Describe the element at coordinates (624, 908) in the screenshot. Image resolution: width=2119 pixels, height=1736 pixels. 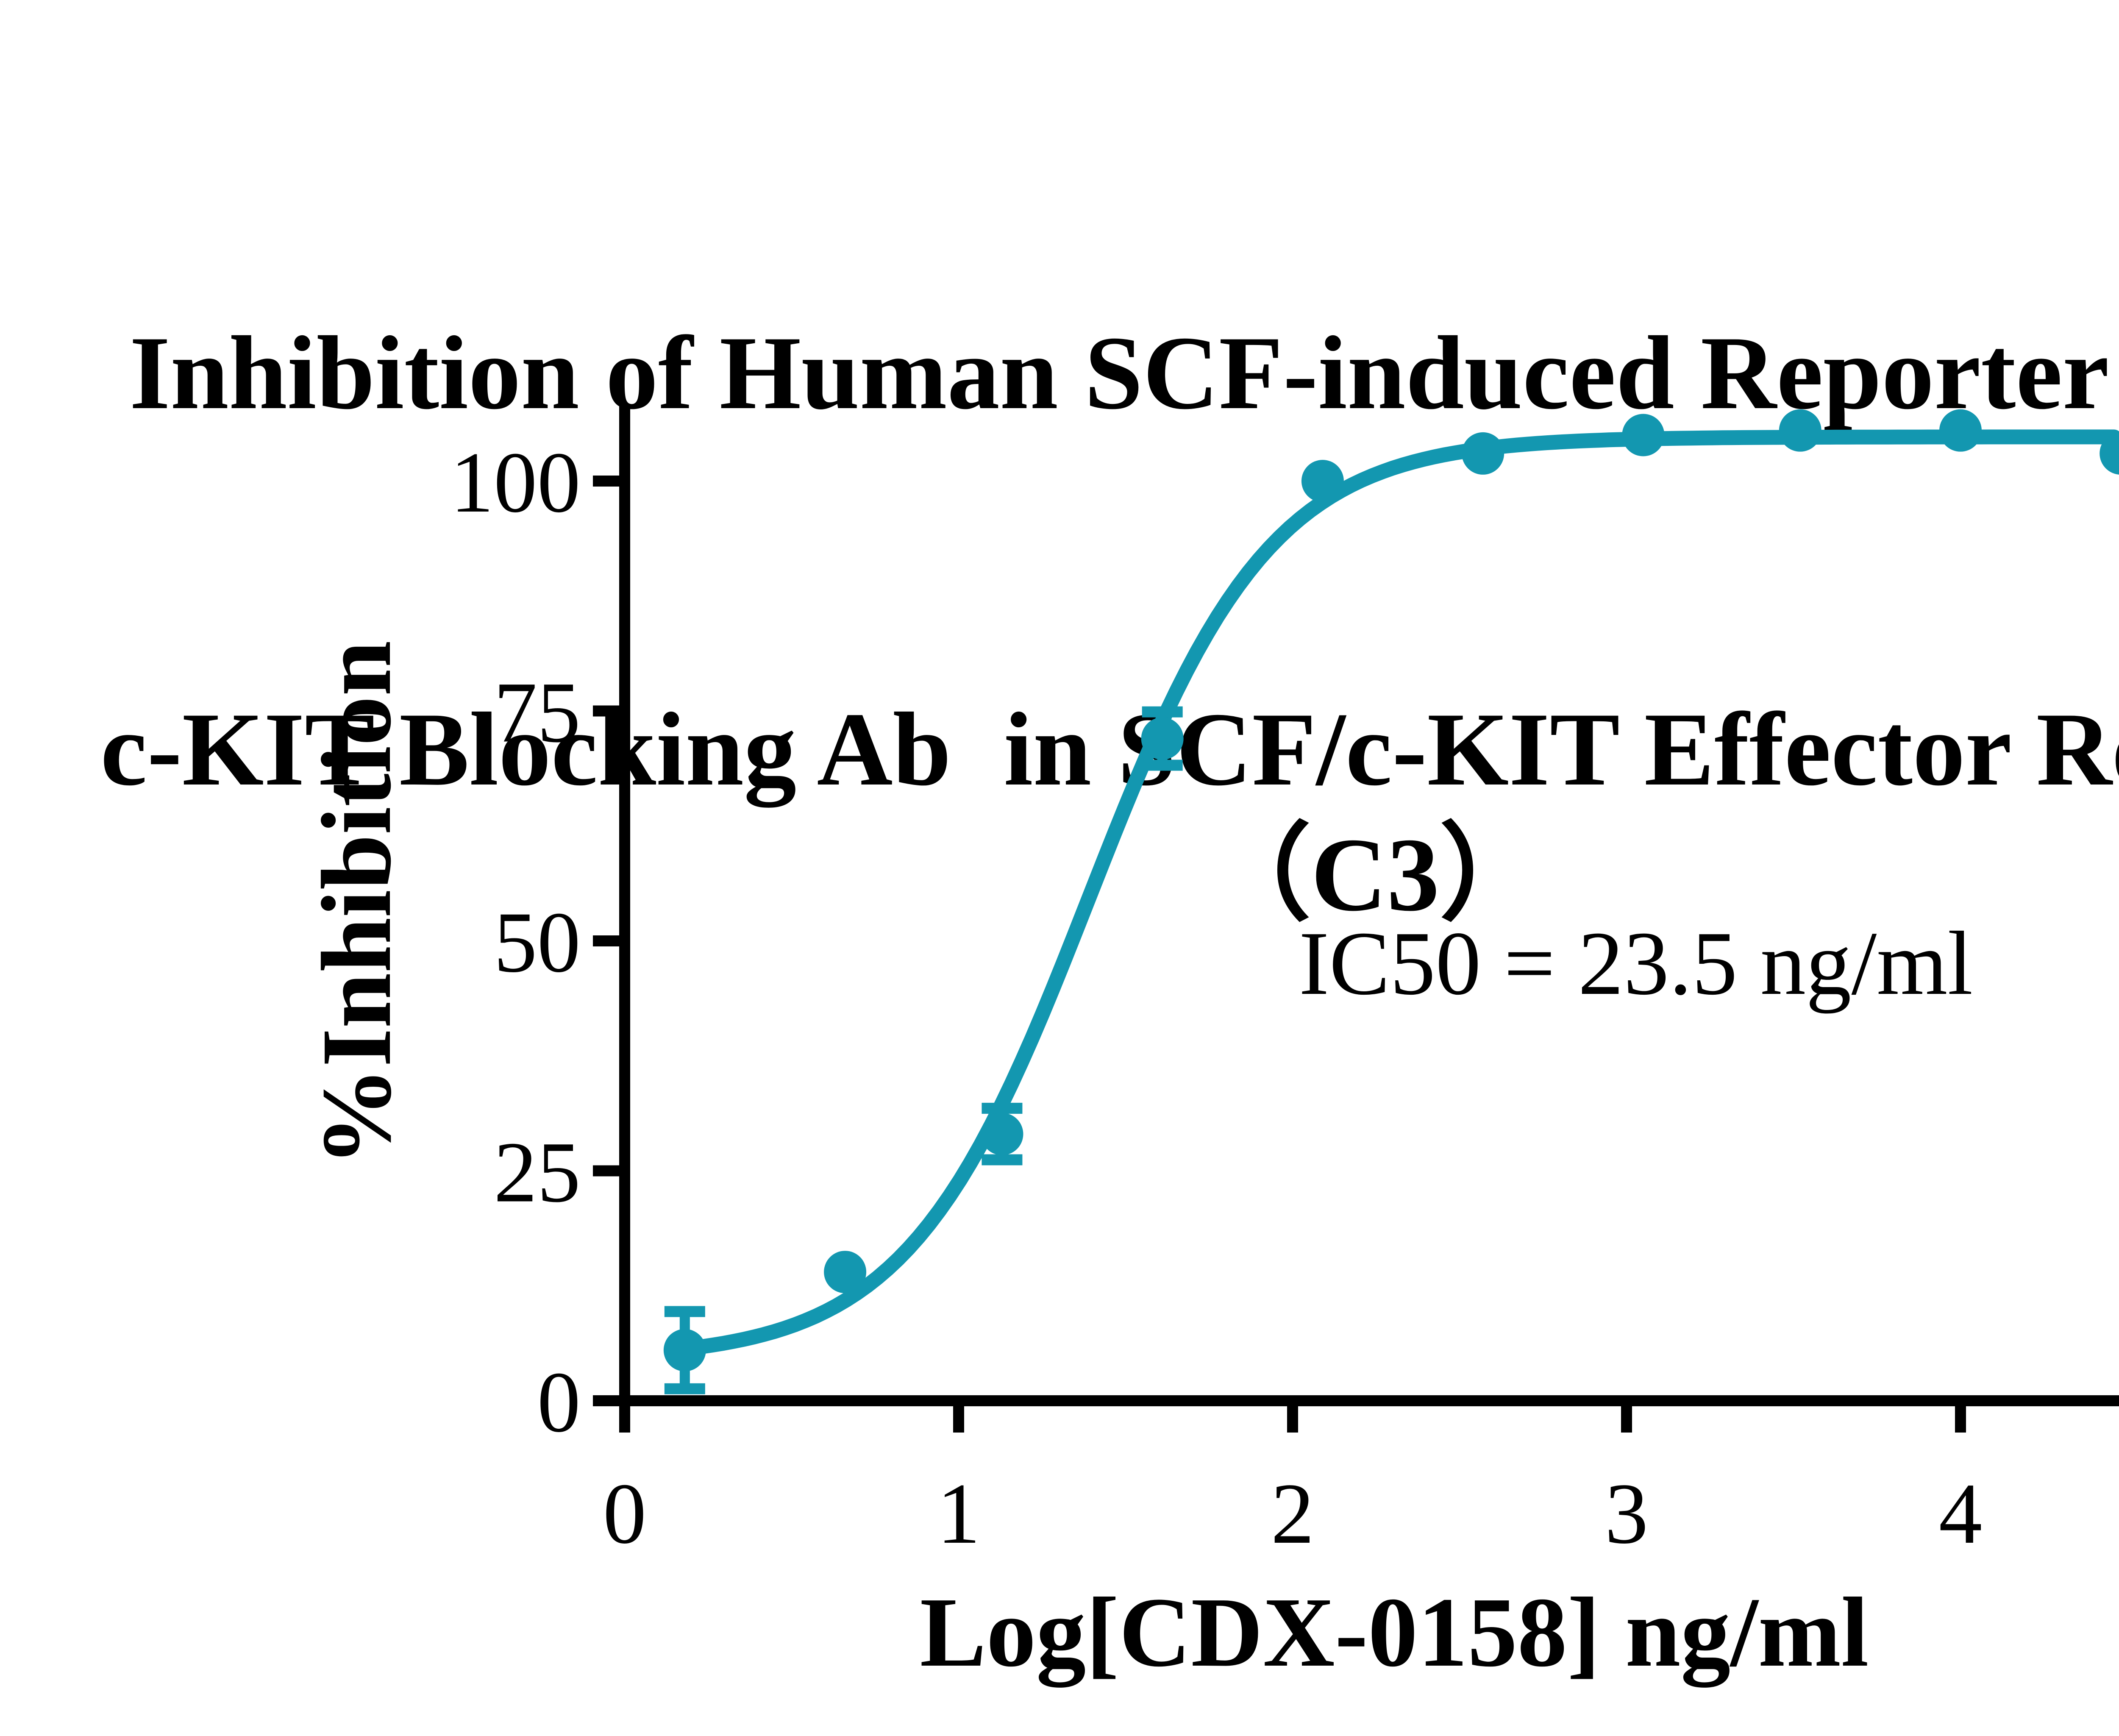
I see `y-axis-line` at that location.